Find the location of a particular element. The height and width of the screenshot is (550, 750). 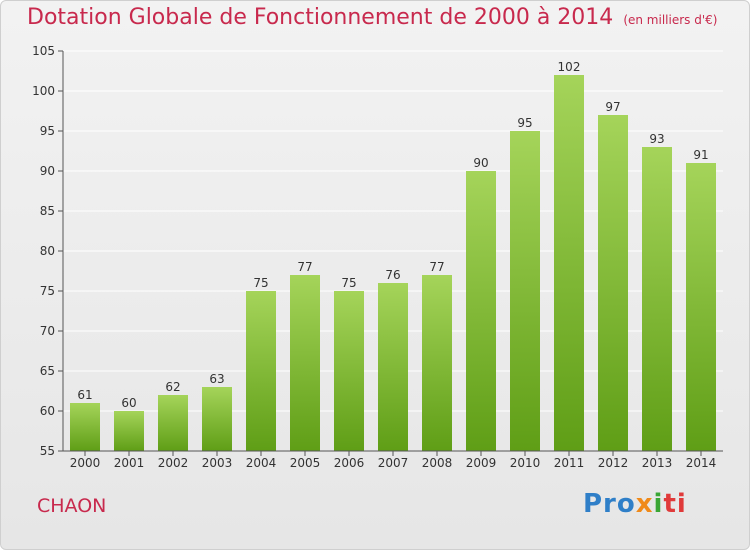

y-tick-label: 80 is located at coordinates (47, 251).